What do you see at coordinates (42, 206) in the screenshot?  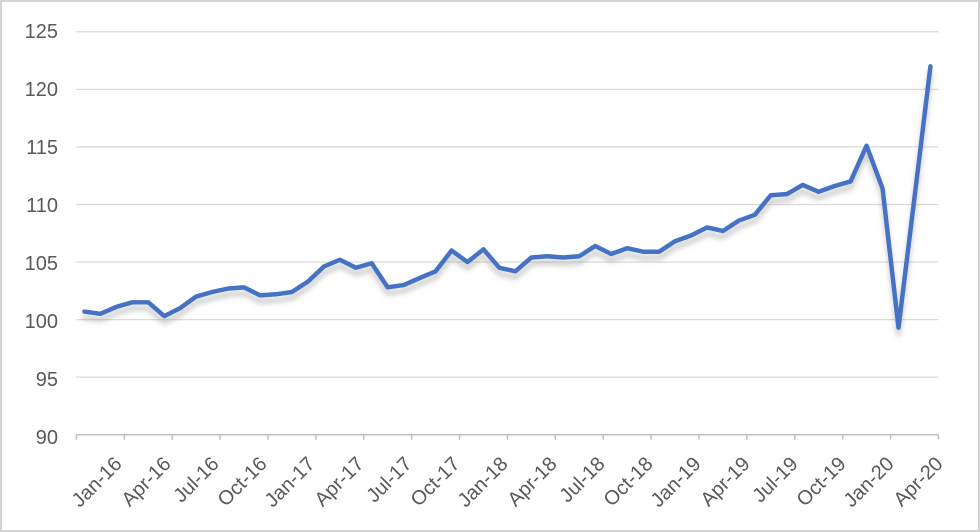 I see `y-axis-tick-label: 110` at bounding box center [42, 206].